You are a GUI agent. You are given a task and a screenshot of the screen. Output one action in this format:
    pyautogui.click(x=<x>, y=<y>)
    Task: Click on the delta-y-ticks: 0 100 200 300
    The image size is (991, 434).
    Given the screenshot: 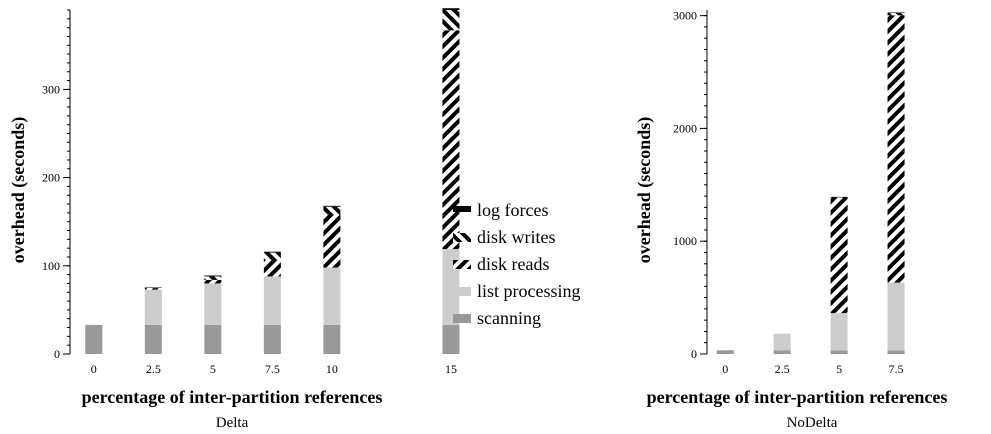 What is the action you would take?
    pyautogui.click(x=56, y=185)
    